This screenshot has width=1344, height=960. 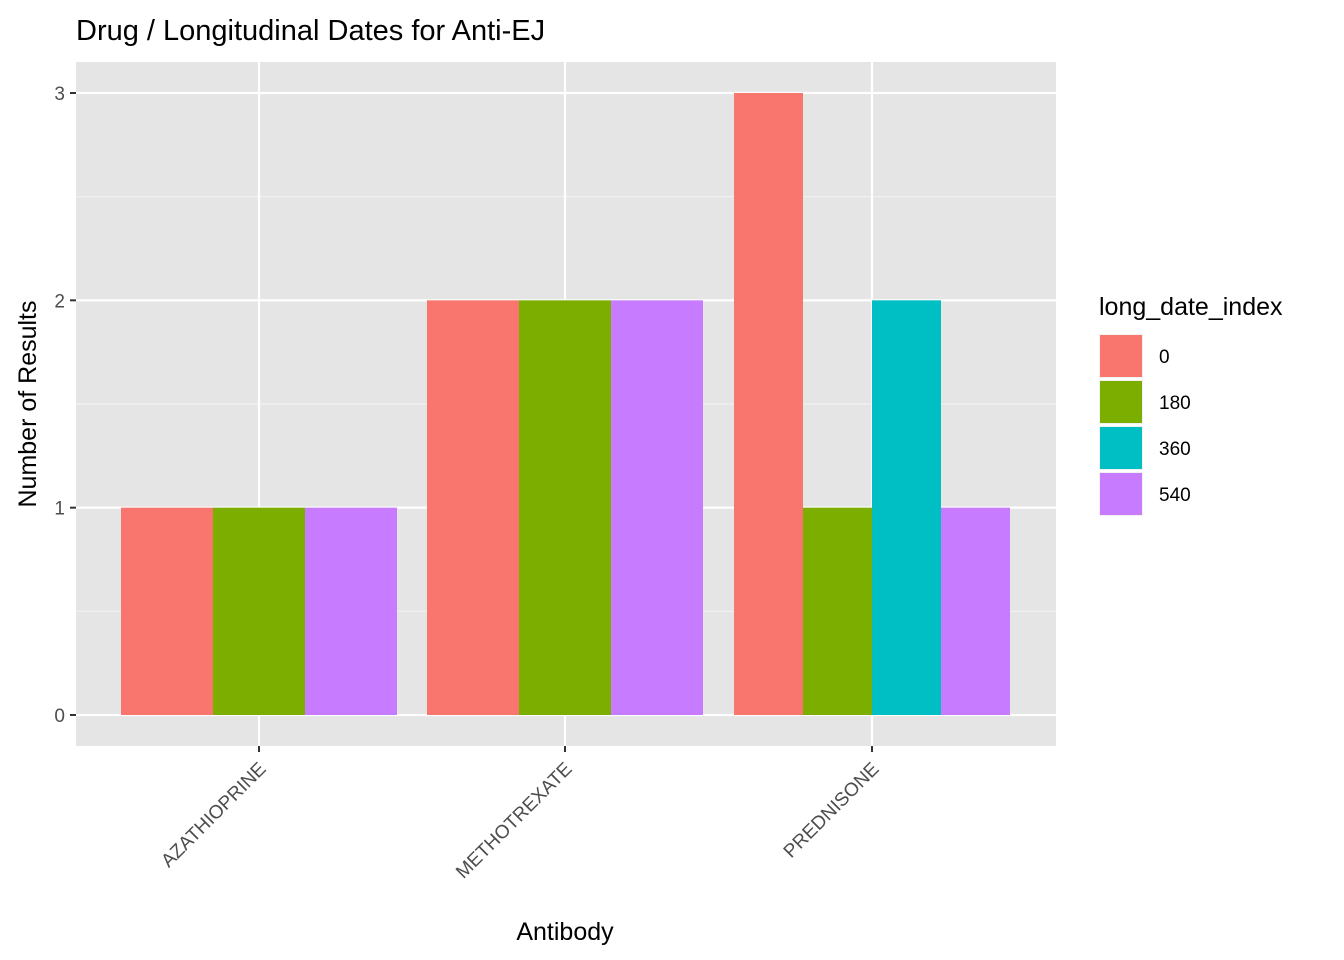 What do you see at coordinates (213, 815) in the screenshot?
I see `x-tick-label: AZATHIOPRINE` at bounding box center [213, 815].